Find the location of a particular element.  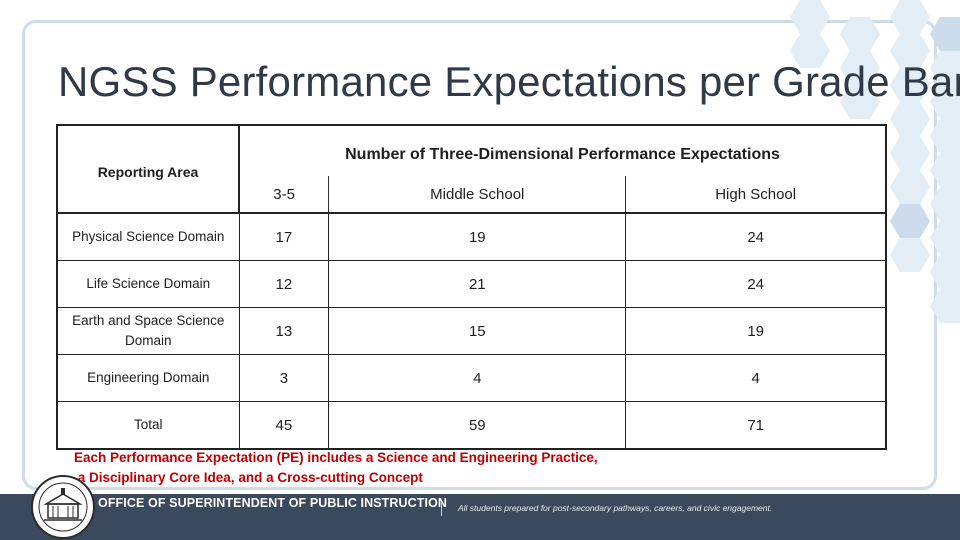

table-row-total: Total 45 59 71 is located at coordinates (472, 425).